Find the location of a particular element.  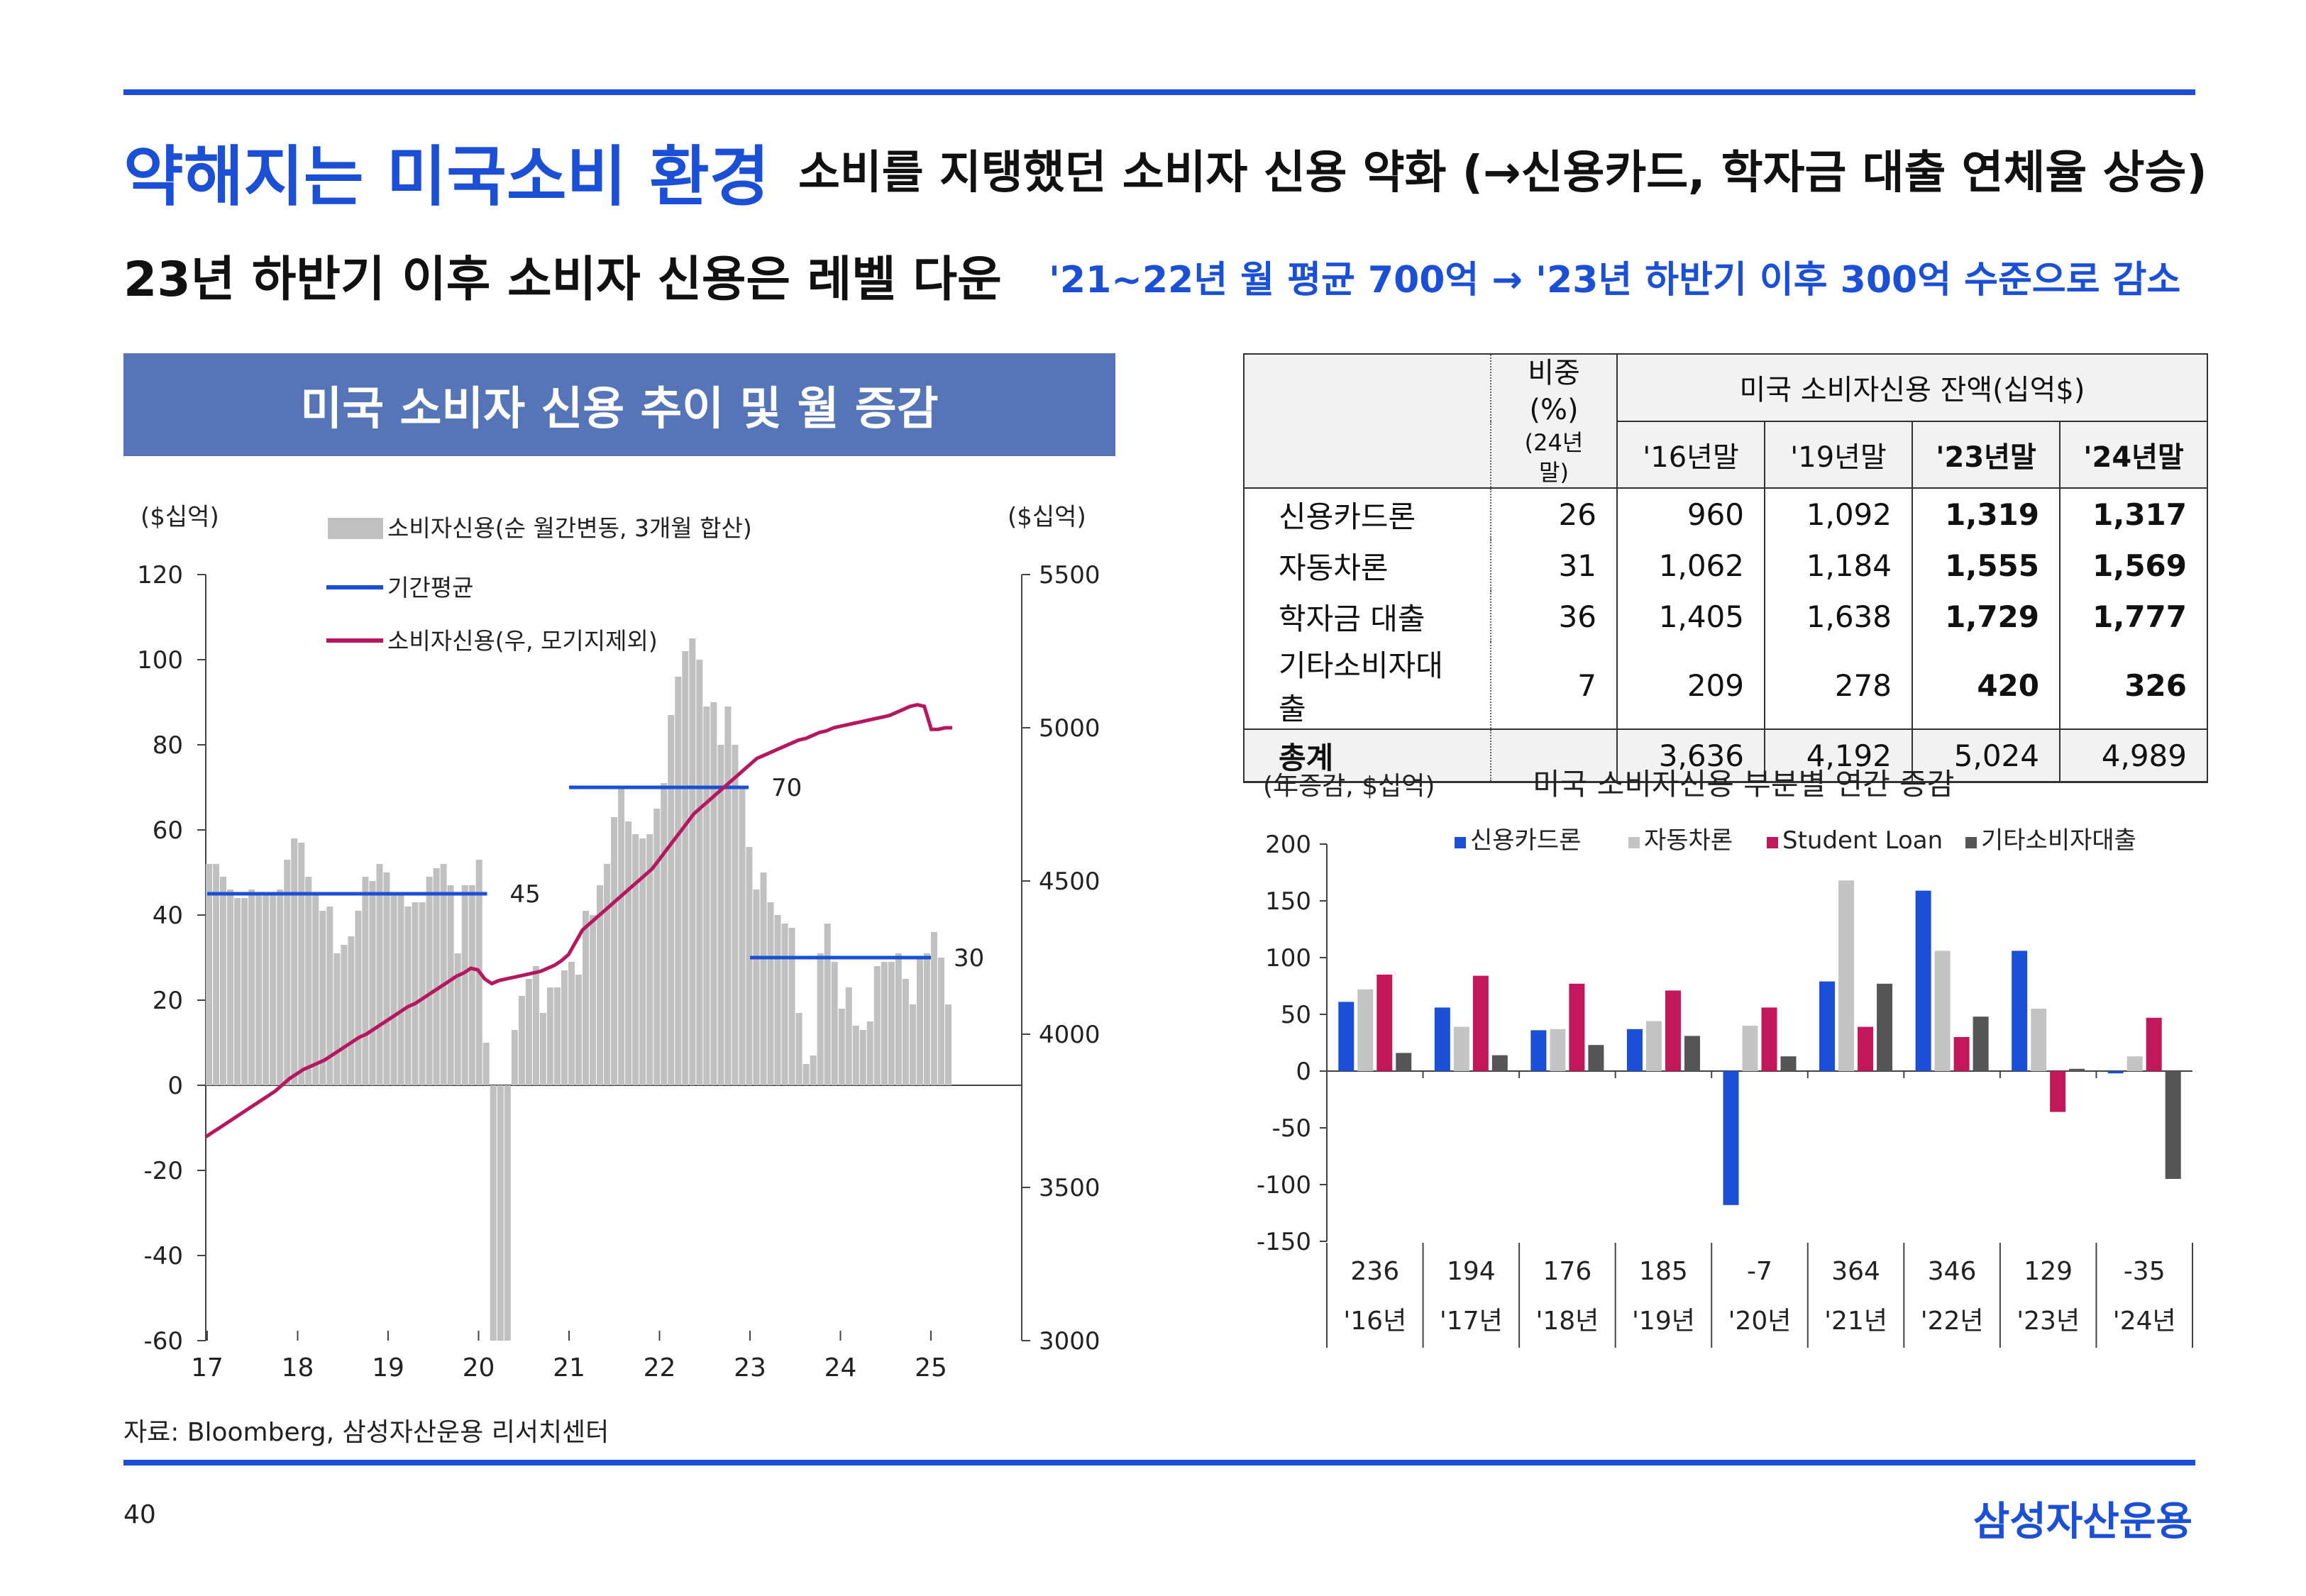

table-header-year: '24년말 is located at coordinates (2133, 455).